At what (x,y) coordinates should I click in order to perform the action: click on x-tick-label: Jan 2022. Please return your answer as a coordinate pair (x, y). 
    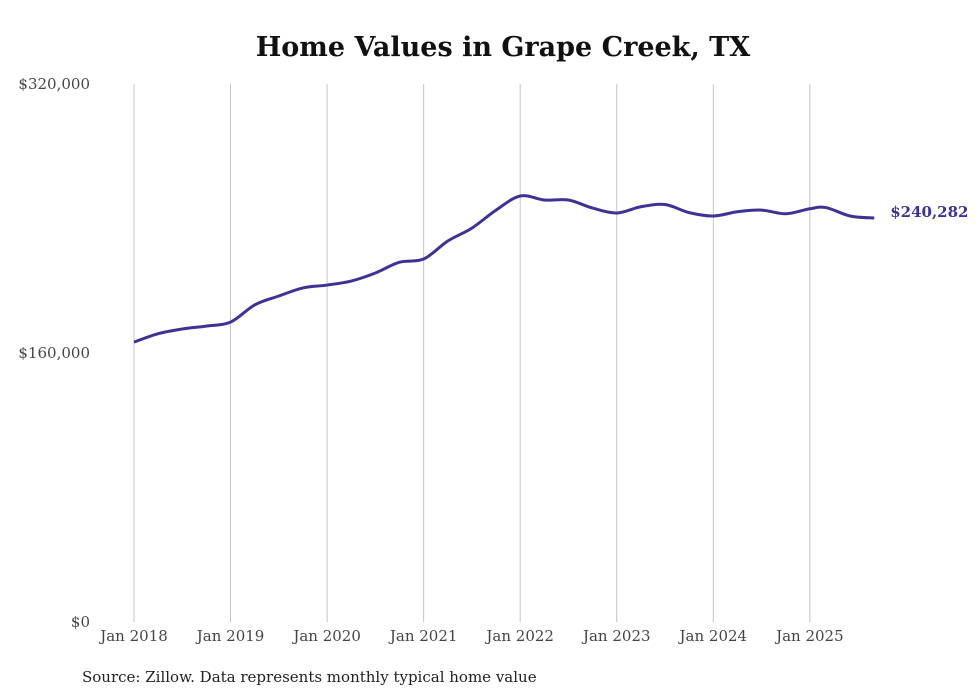
    Looking at the image, I should click on (519, 636).